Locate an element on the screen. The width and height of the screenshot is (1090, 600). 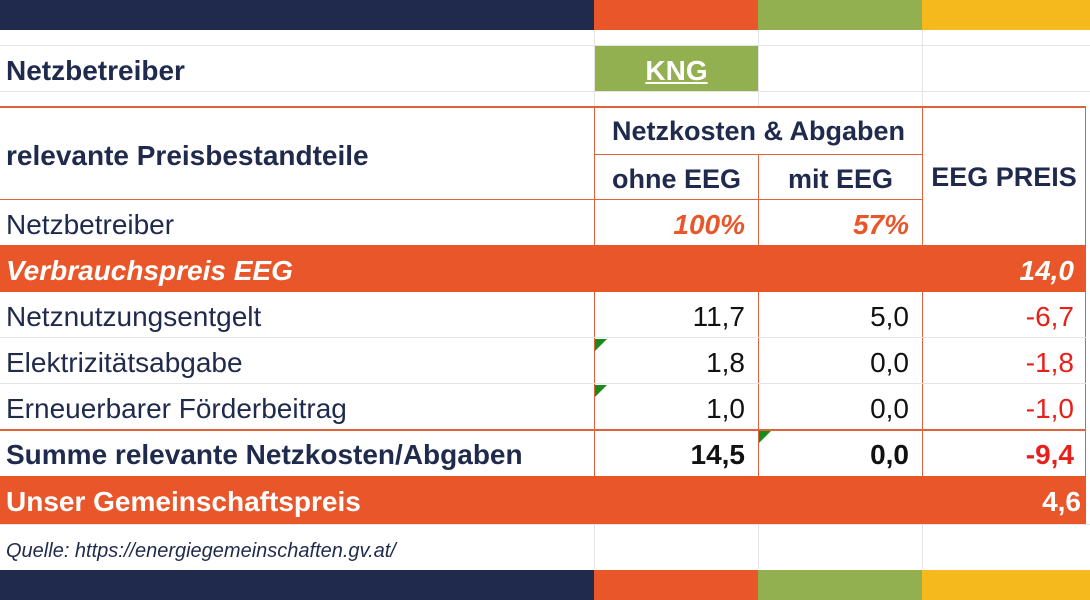
bottom-band-green is located at coordinates (840, 585).